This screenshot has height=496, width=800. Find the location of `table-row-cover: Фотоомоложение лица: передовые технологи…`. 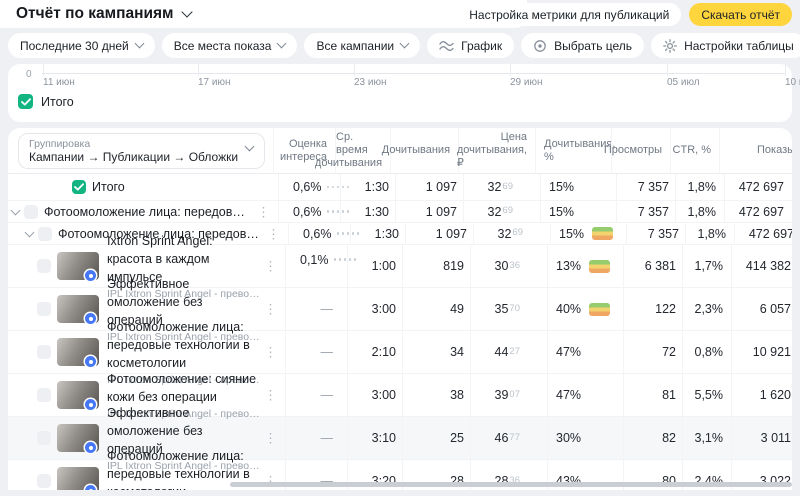

table-row-cover: Фотоомоложение лица: передовые технологи… is located at coordinates (400, 353).